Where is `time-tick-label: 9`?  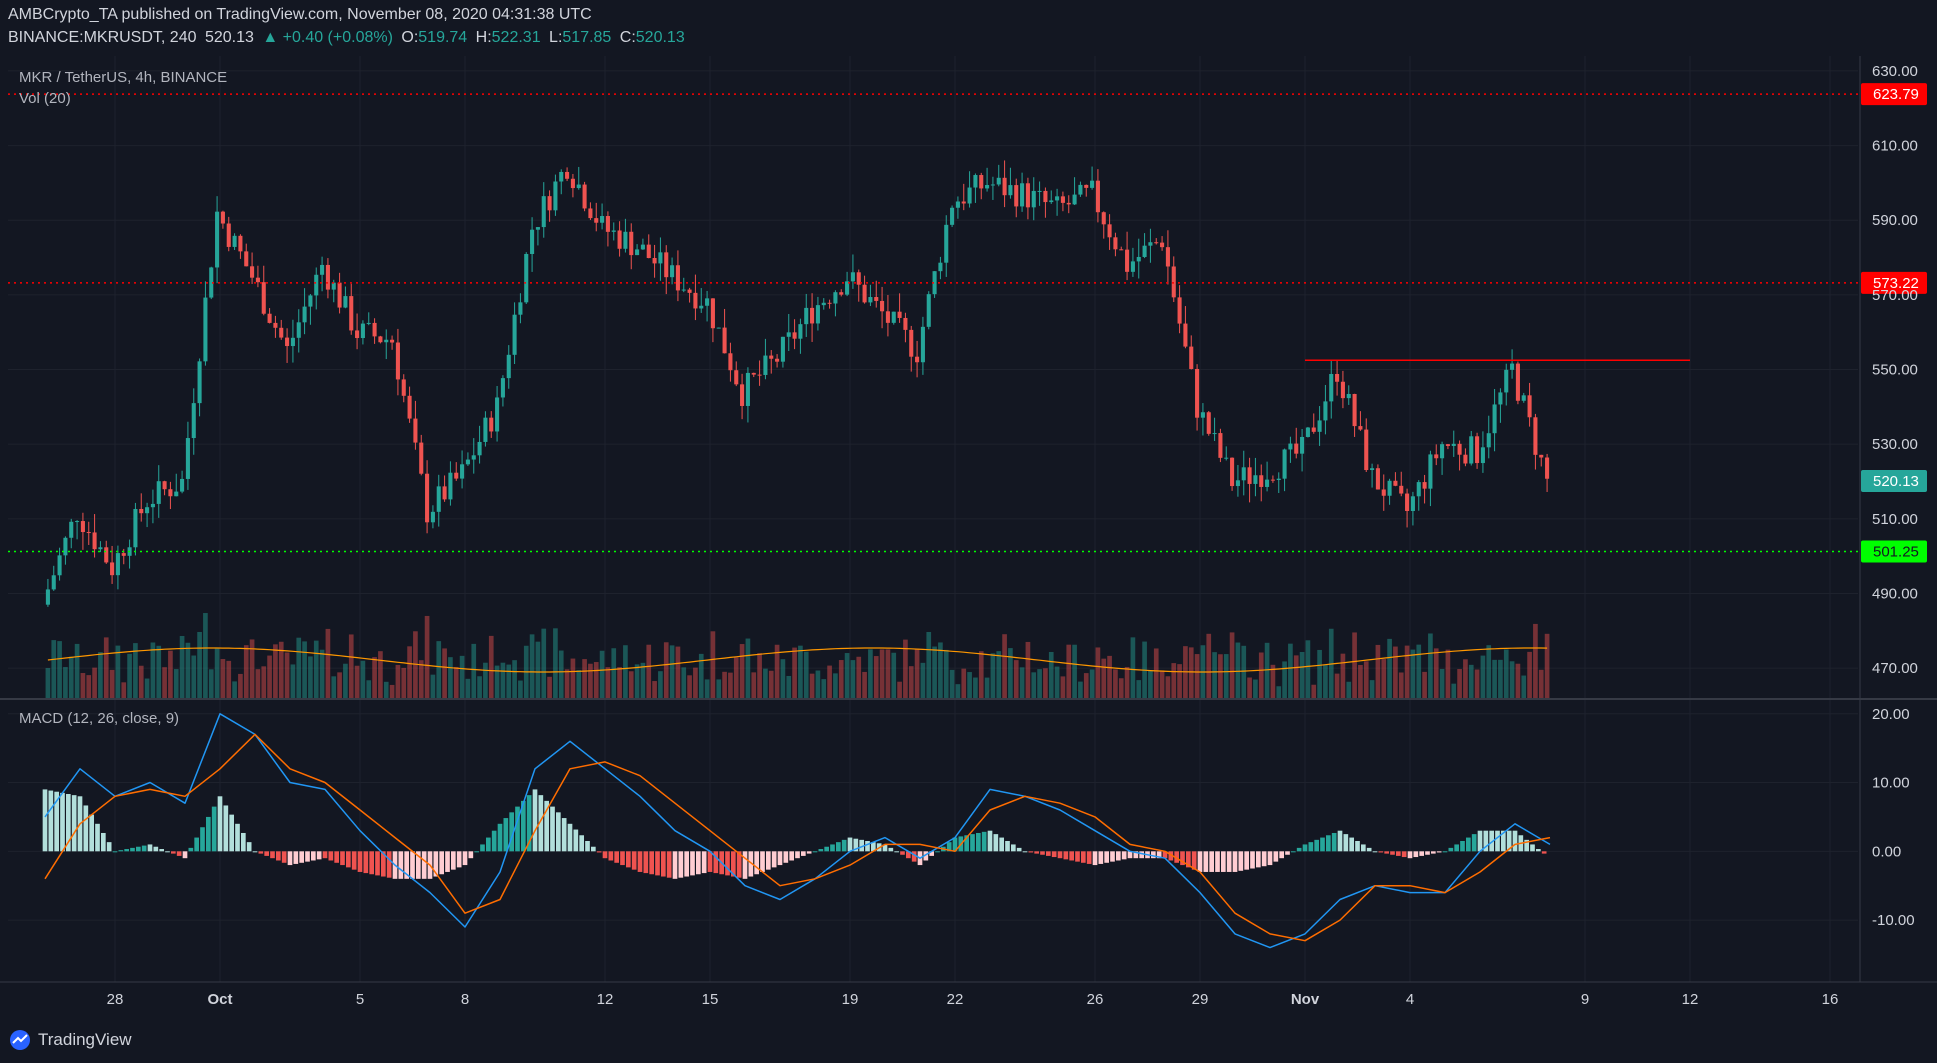
time-tick-label: 9 is located at coordinates (1585, 999).